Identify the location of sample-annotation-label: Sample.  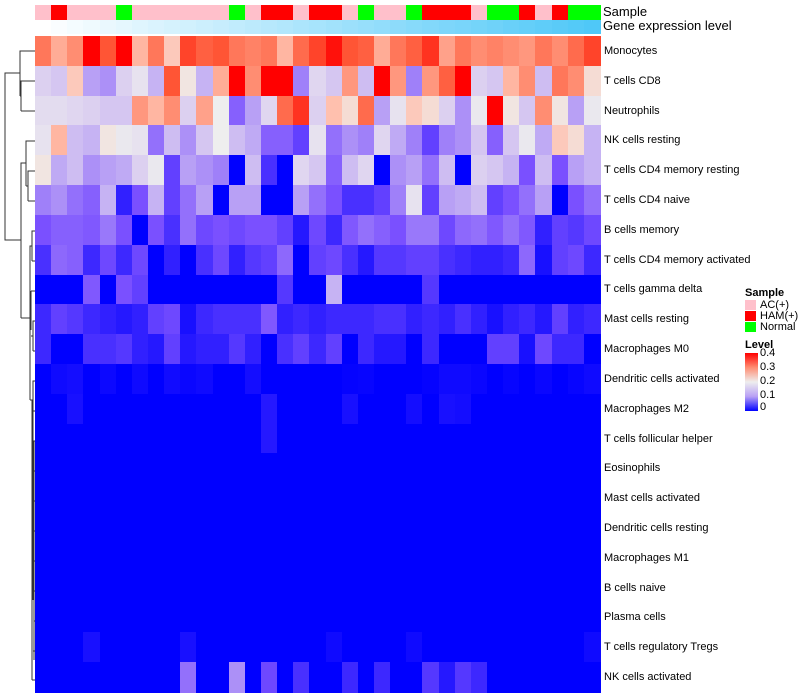
(625, 11).